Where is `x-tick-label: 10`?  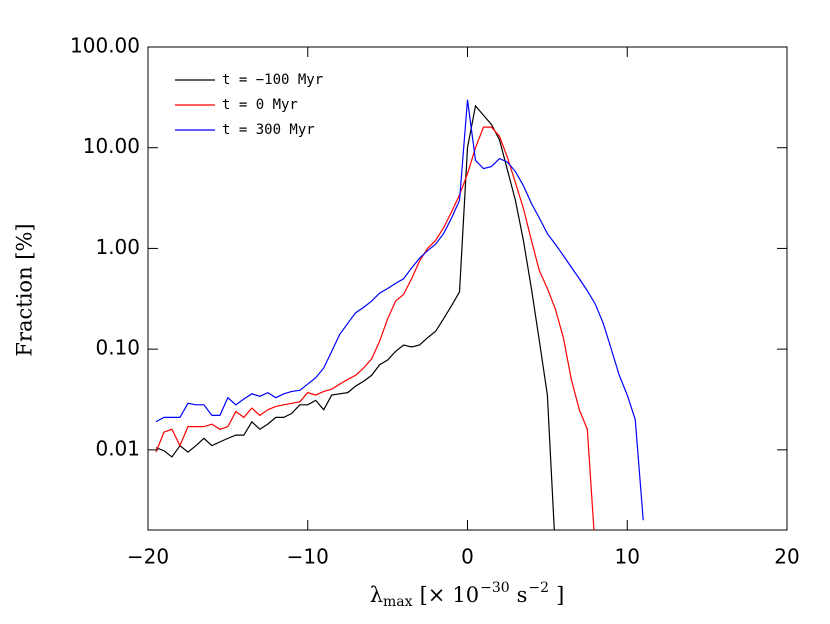
x-tick-label: 10 is located at coordinates (627, 557).